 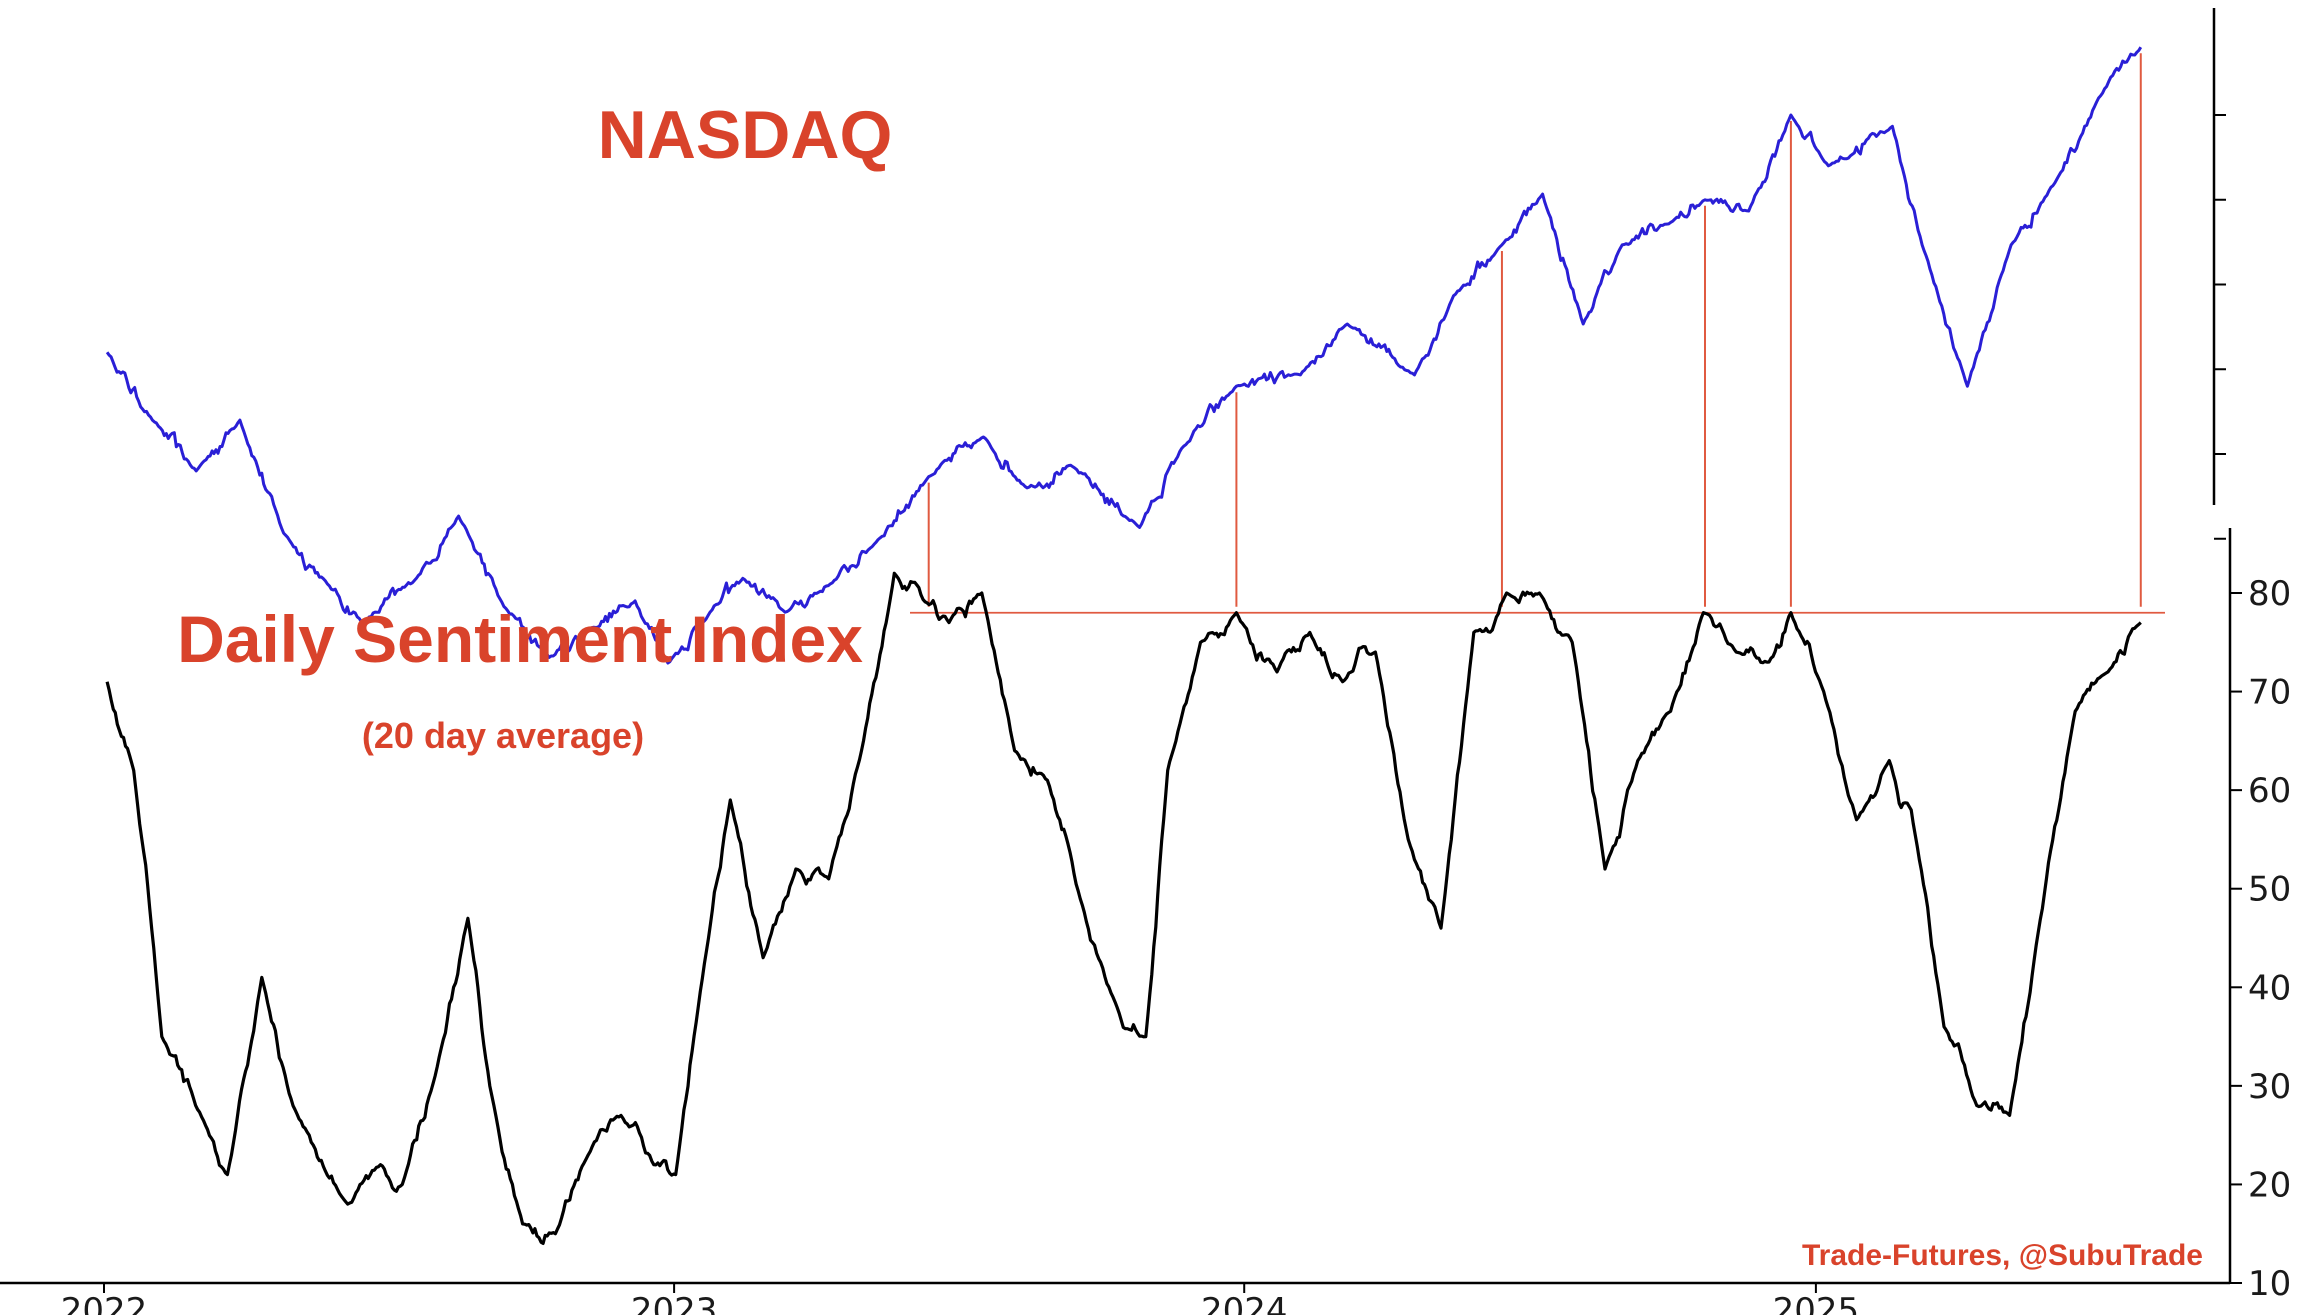 I want to click on x-axis-ticks: 2022 2023 2024 2025, so click(x=960, y=1299).